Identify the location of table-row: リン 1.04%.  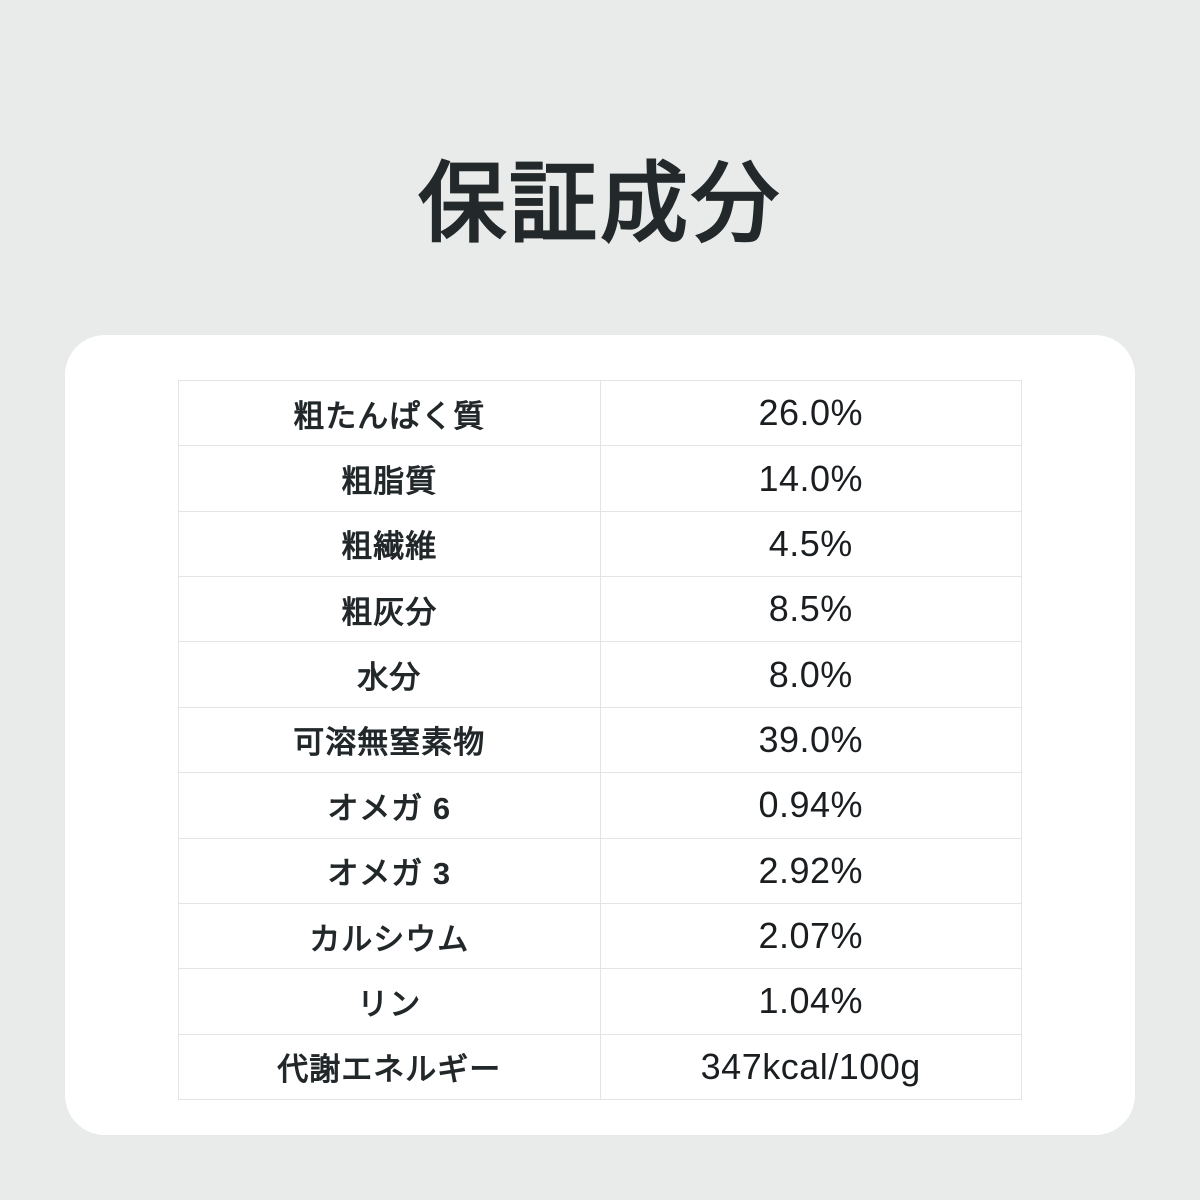
(600, 1001).